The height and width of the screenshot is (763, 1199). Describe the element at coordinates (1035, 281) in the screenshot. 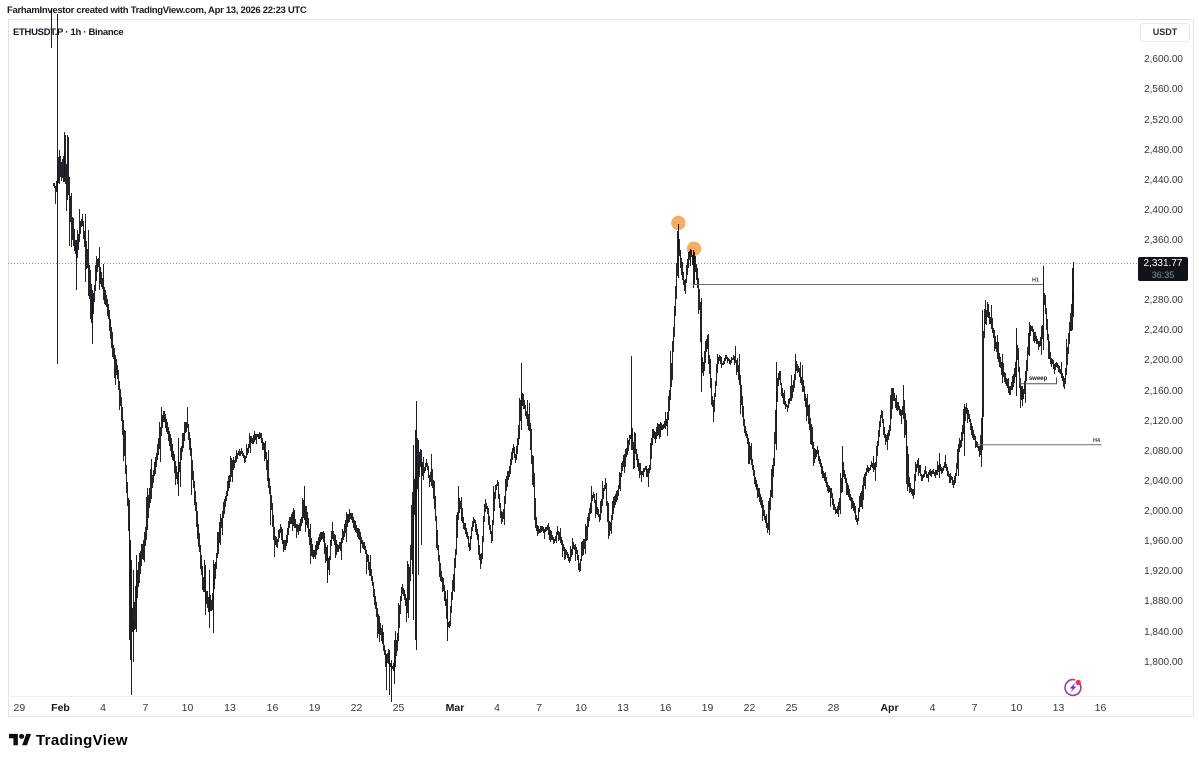

I see `svg-text: H1` at that location.